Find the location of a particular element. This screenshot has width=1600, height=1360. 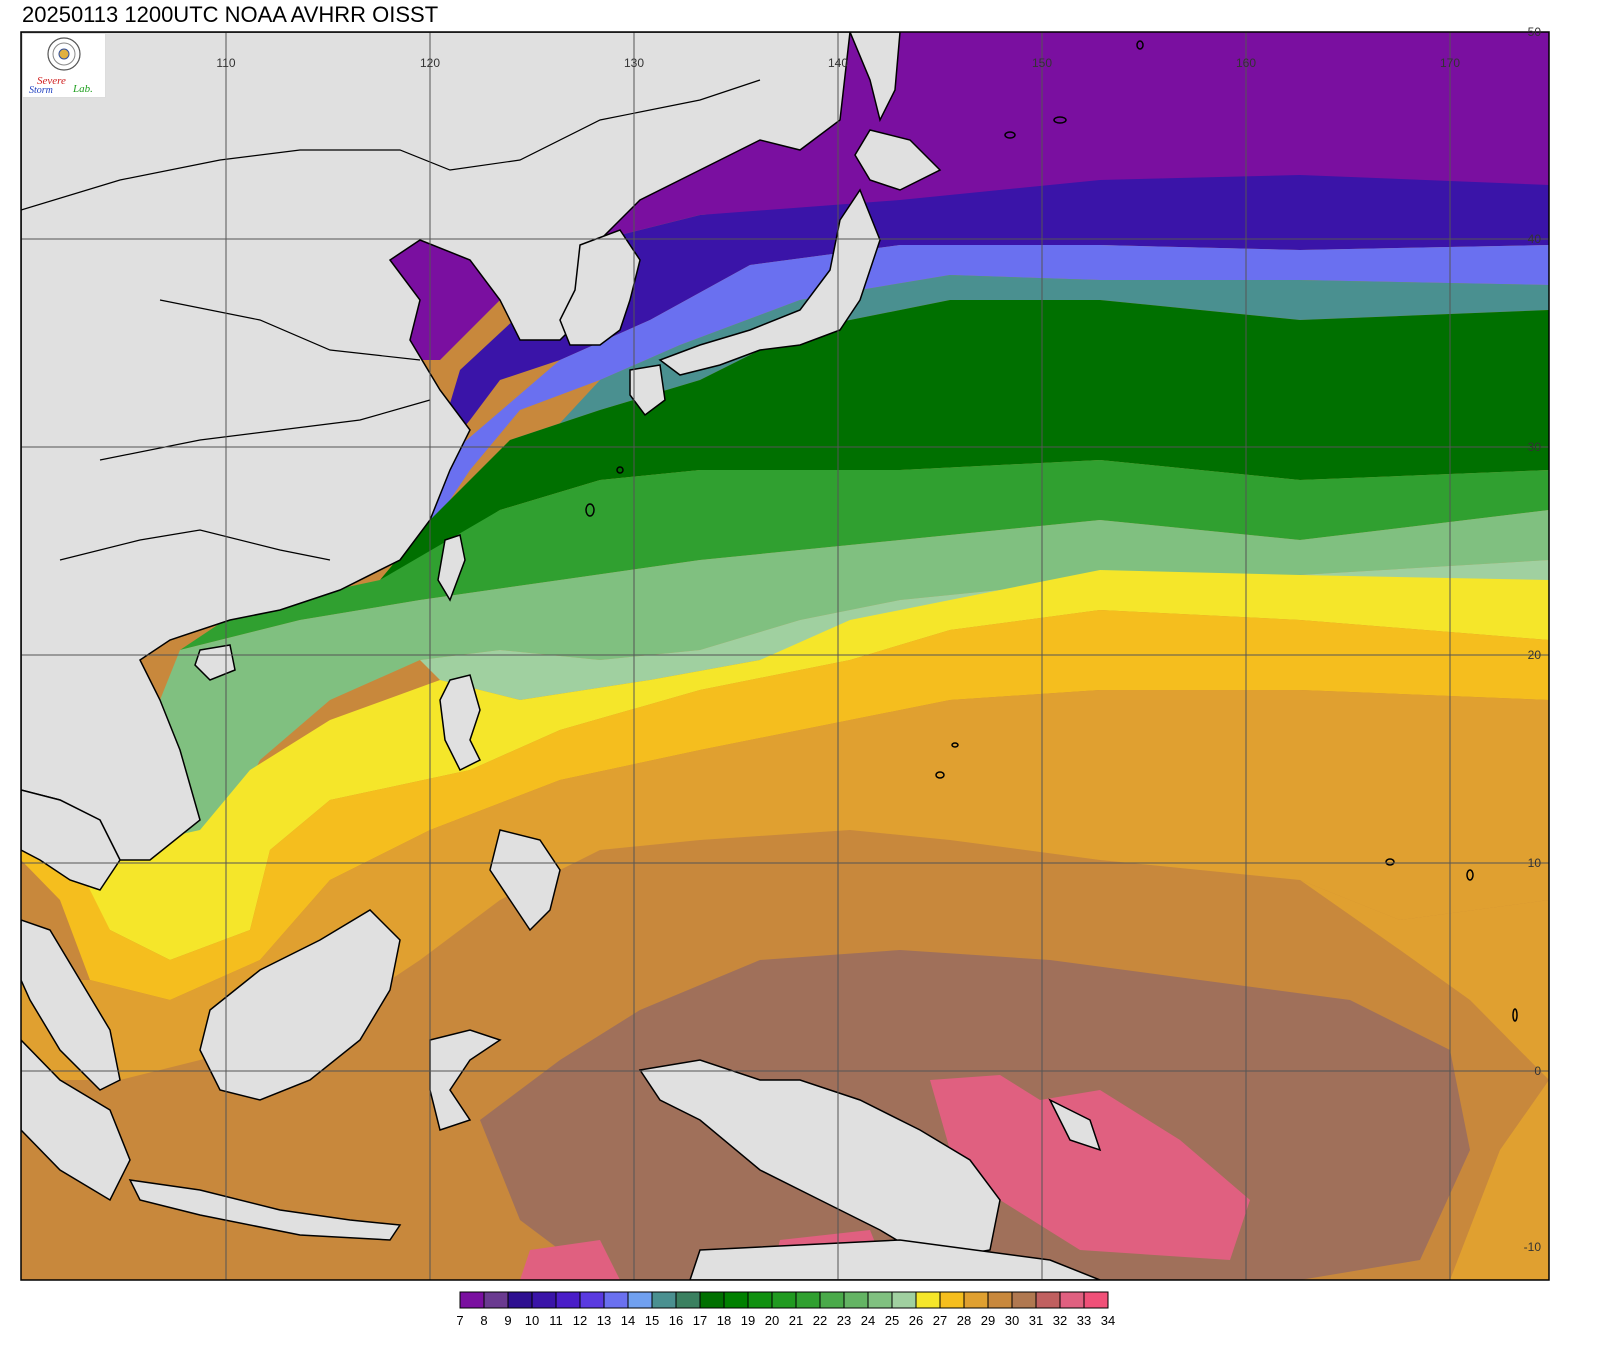

lon-label: 140 is located at coordinates (838, 63).